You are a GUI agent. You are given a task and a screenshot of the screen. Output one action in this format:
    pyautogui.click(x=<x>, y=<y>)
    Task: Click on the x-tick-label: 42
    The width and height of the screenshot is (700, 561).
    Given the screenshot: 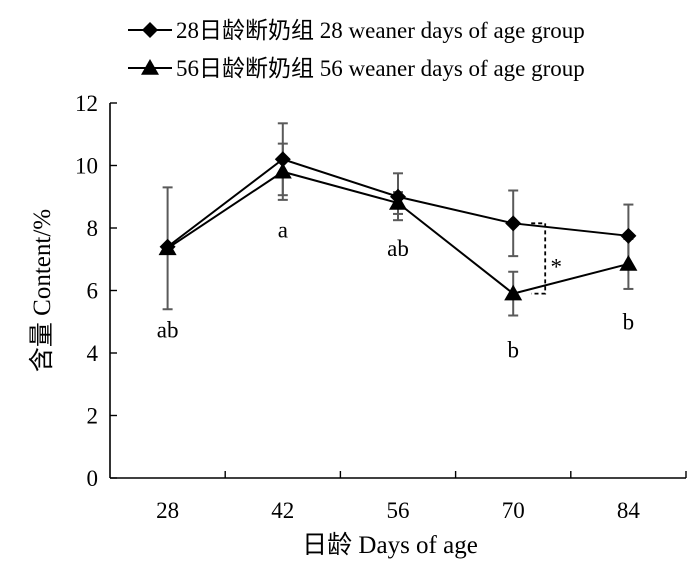 What is the action you would take?
    pyautogui.click(x=282, y=510)
    